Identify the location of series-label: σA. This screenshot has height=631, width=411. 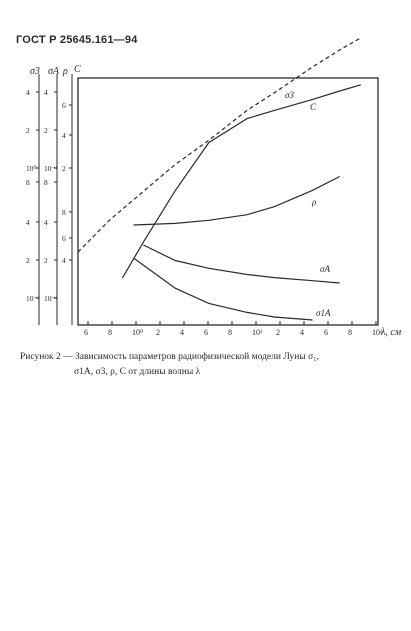
(325, 269).